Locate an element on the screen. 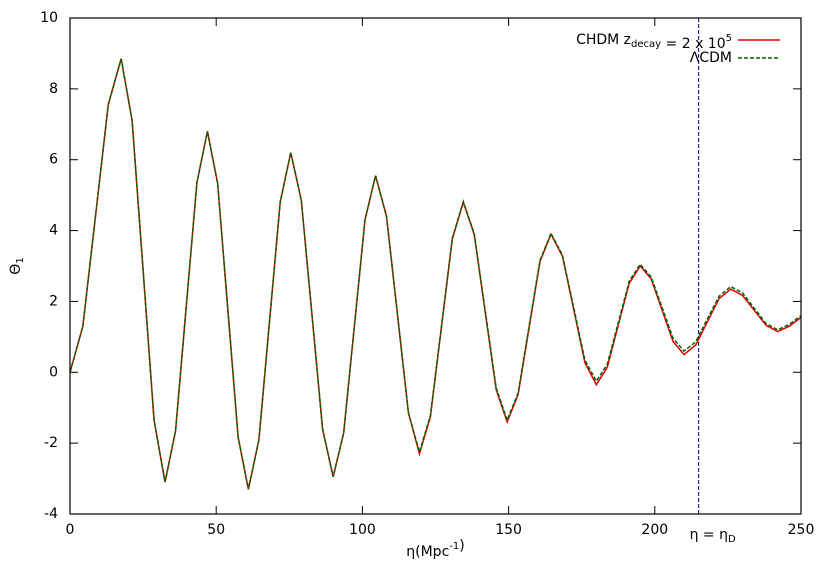 The image size is (830, 581). y-tick-label: 8 is located at coordinates (53, 89).